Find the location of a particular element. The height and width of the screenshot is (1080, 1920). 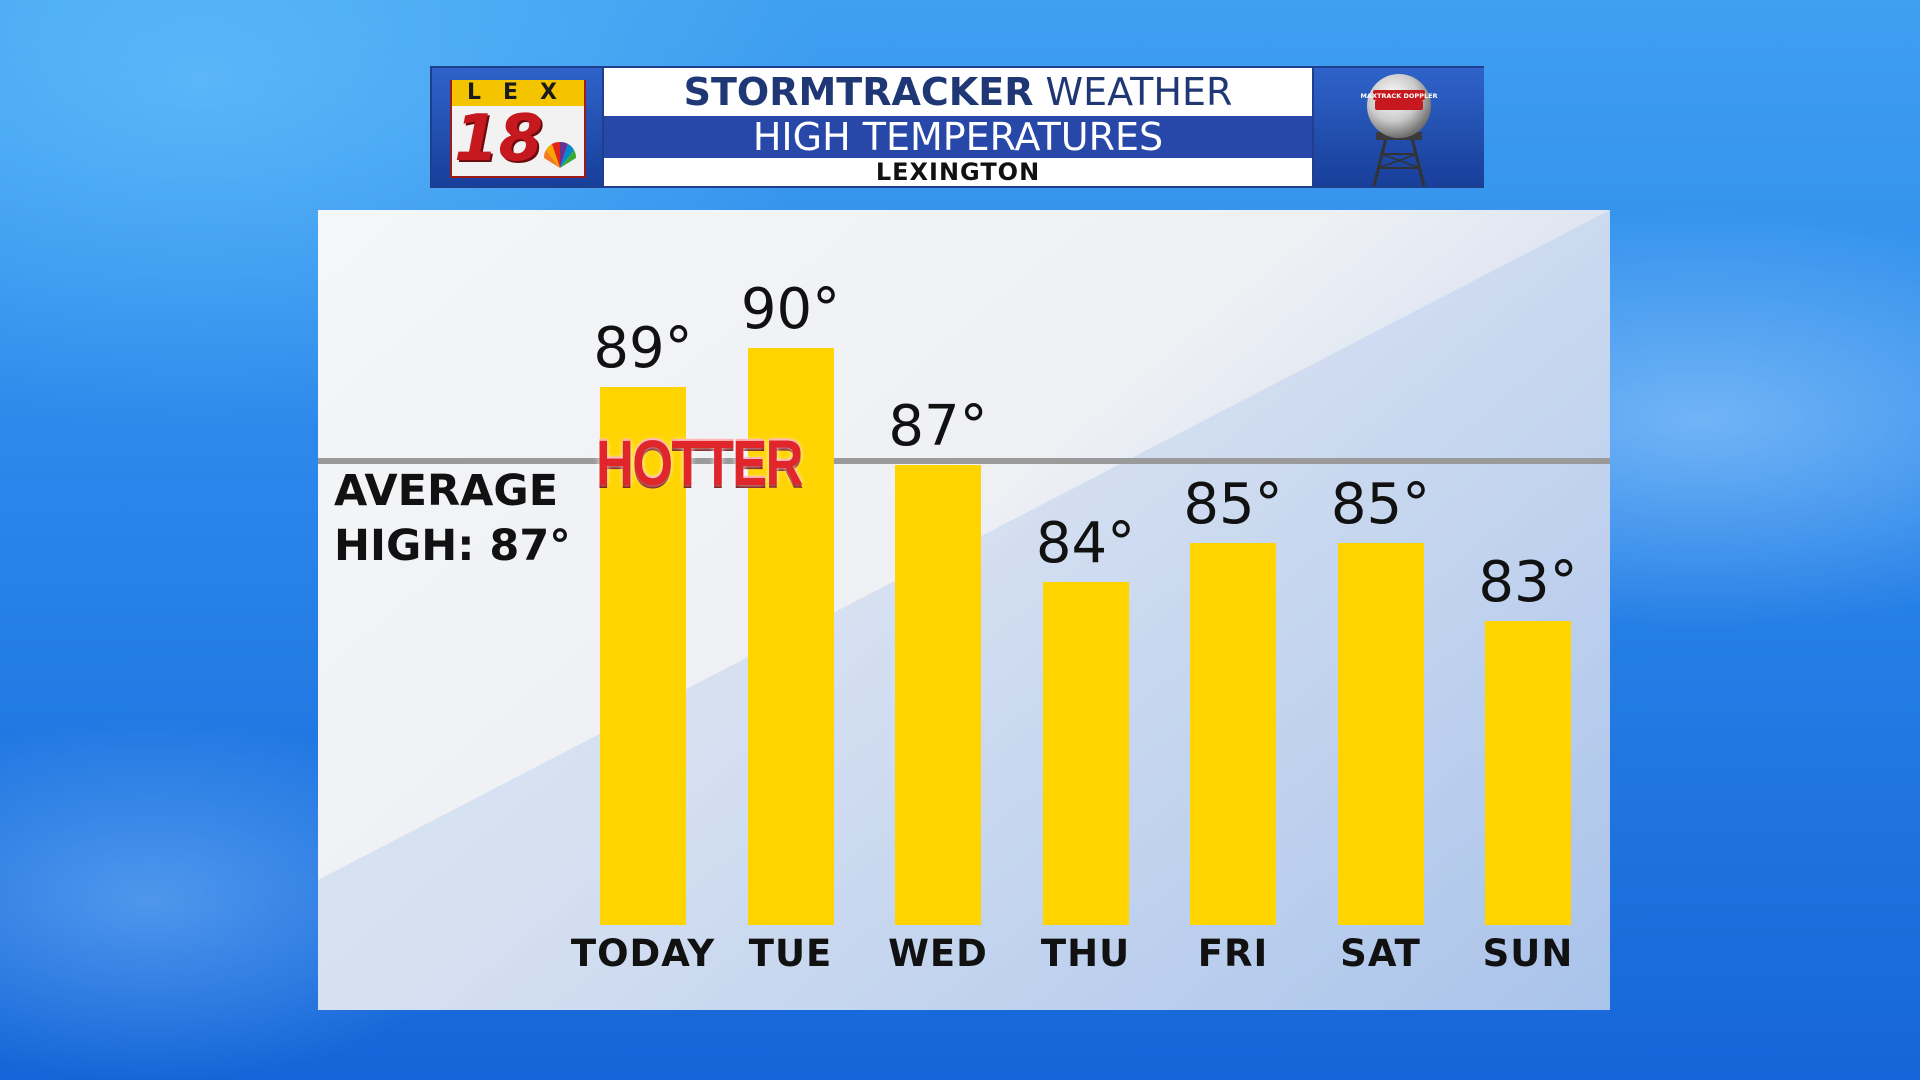

value-label-fri: 85° is located at coordinates (1233, 504).